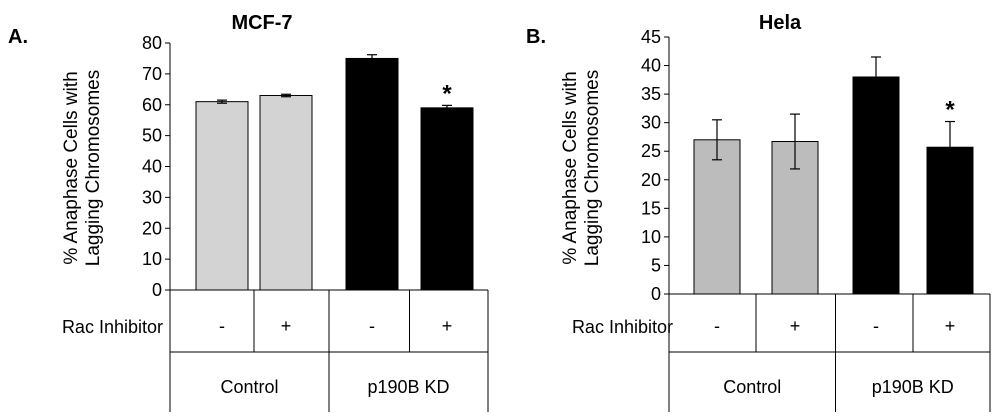 The width and height of the screenshot is (1000, 419). What do you see at coordinates (152, 74) in the screenshot?
I see `y-tick-label: 70` at bounding box center [152, 74].